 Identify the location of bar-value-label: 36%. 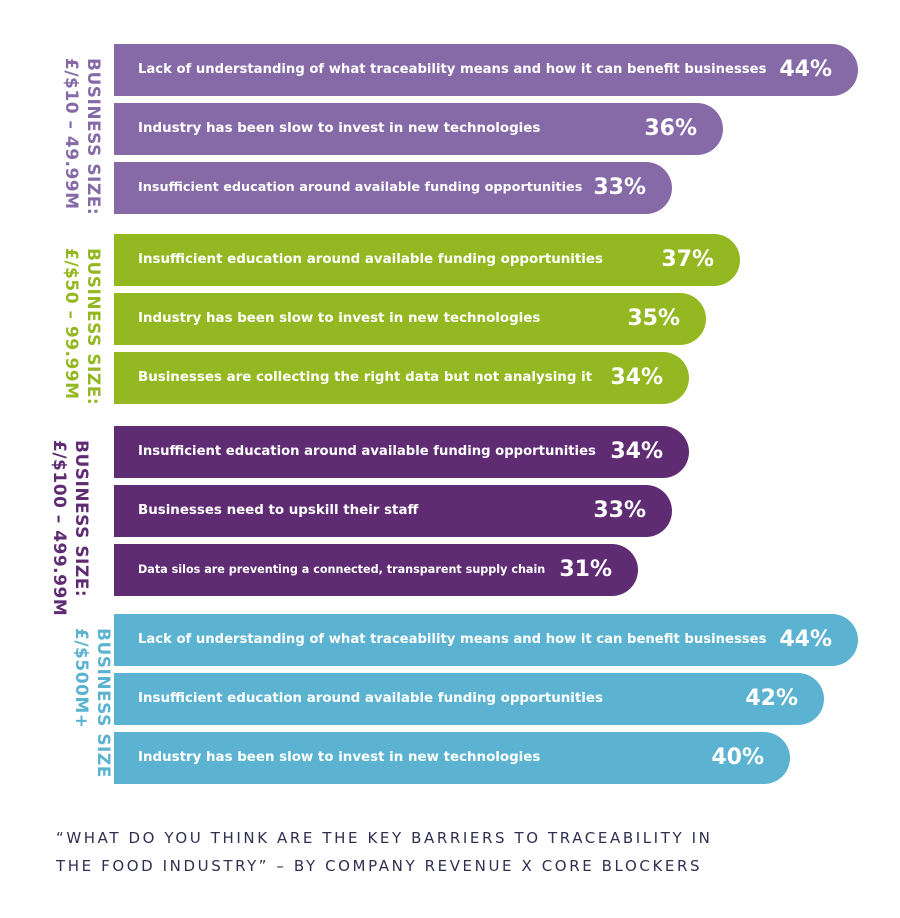
(670, 128).